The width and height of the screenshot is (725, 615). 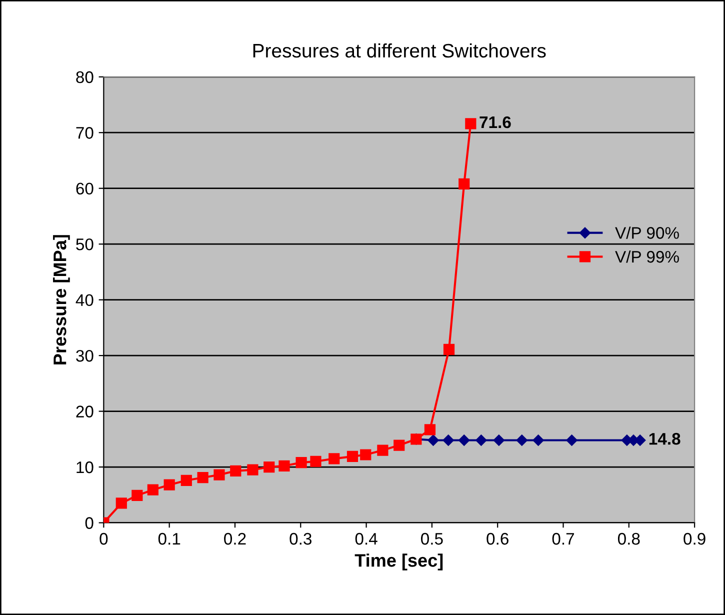 I want to click on y-tick-label: 70, so click(x=85, y=133).